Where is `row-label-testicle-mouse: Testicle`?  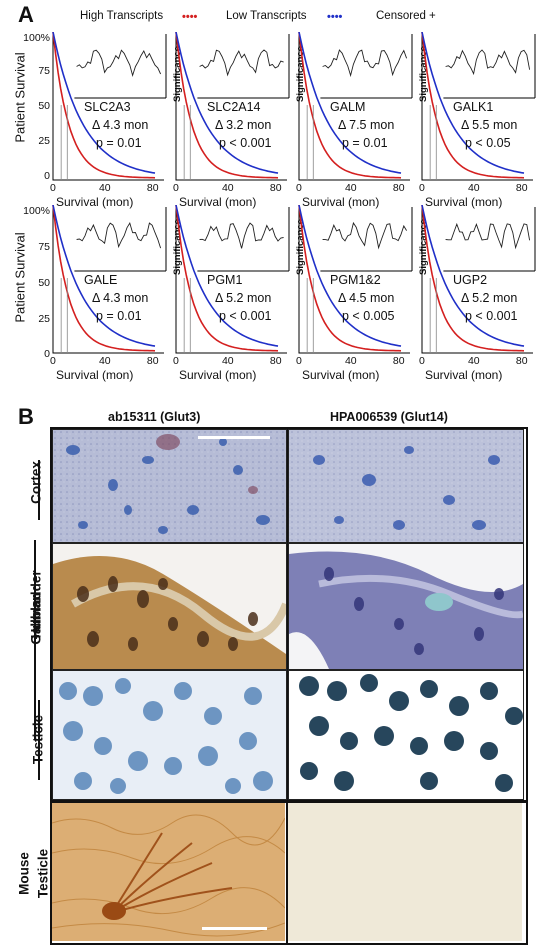 row-label-testicle-mouse: Testicle is located at coordinates (43, 873).